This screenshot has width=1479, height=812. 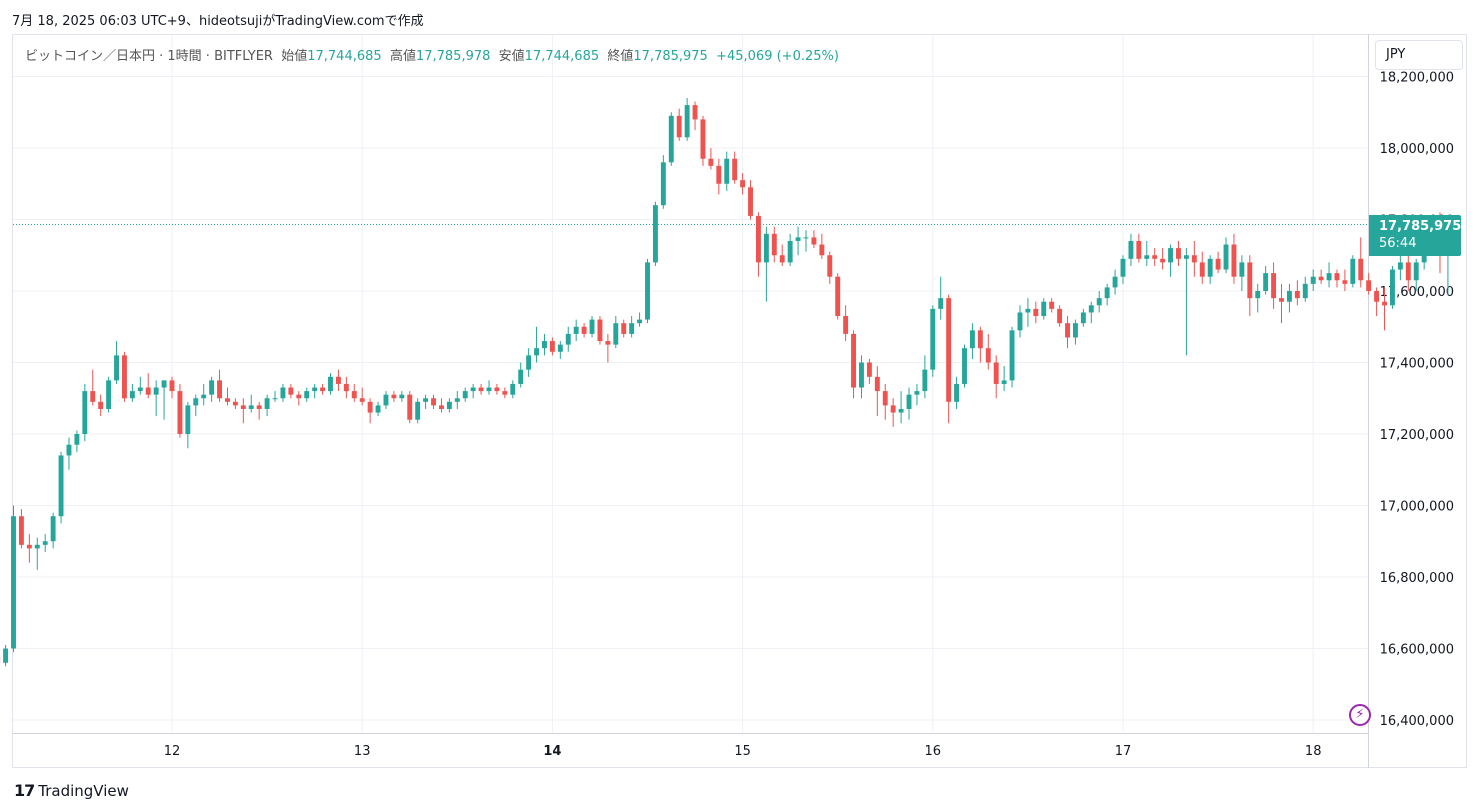 I want to click on brand-footer: 17 TradingView, so click(x=71, y=790).